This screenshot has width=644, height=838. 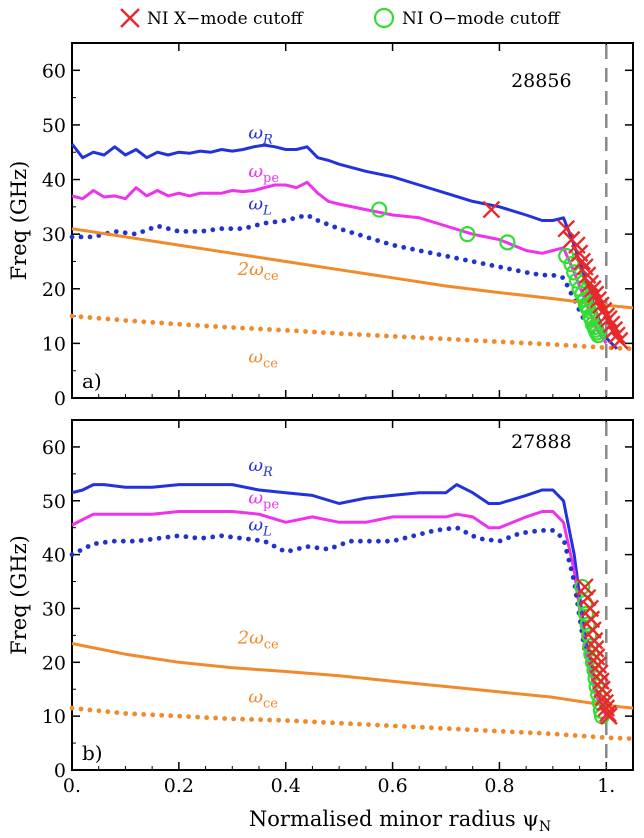 I want to click on panel-tag: b), so click(x=92, y=753).